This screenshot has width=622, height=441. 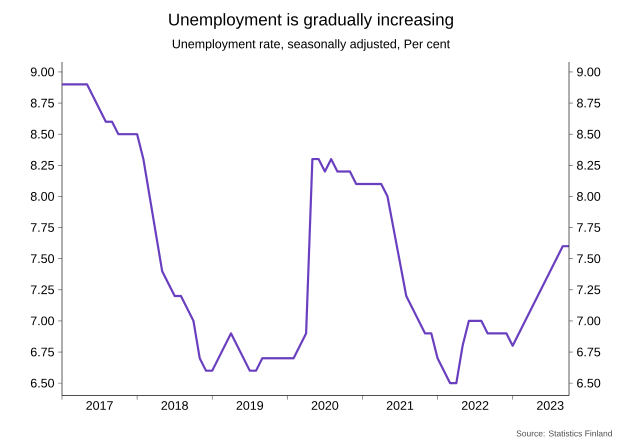 What do you see at coordinates (588, 259) in the screenshot?
I see `y-tick-label: 7.50` at bounding box center [588, 259].